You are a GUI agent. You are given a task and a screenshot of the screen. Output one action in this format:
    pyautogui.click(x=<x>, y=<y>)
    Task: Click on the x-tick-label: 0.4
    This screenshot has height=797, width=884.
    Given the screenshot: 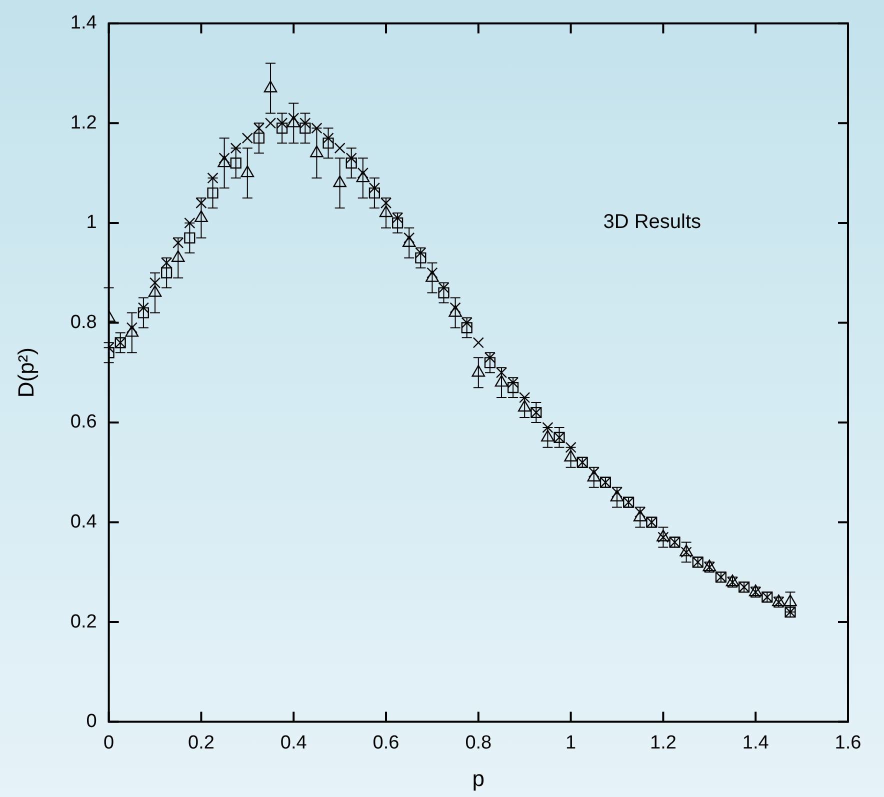 What is the action you would take?
    pyautogui.click(x=294, y=743)
    